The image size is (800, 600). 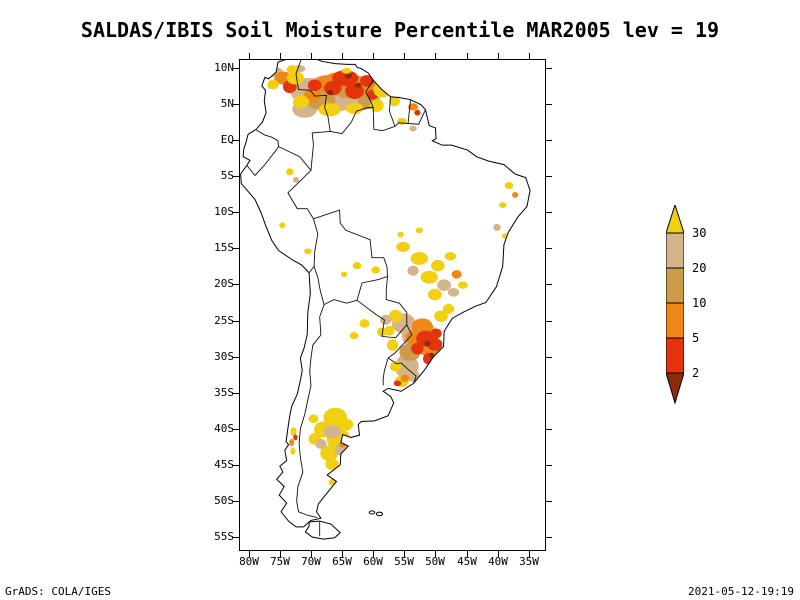 I want to click on lat-tick-label: 15S, so click(x=224, y=247).